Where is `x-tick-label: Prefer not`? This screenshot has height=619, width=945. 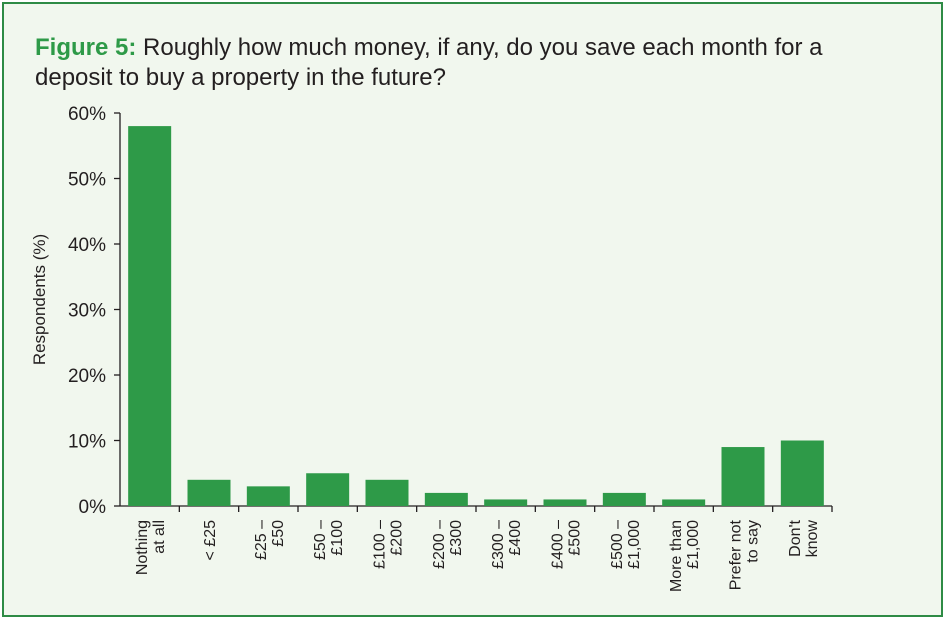
x-tick-label: Prefer not is located at coordinates (736, 554).